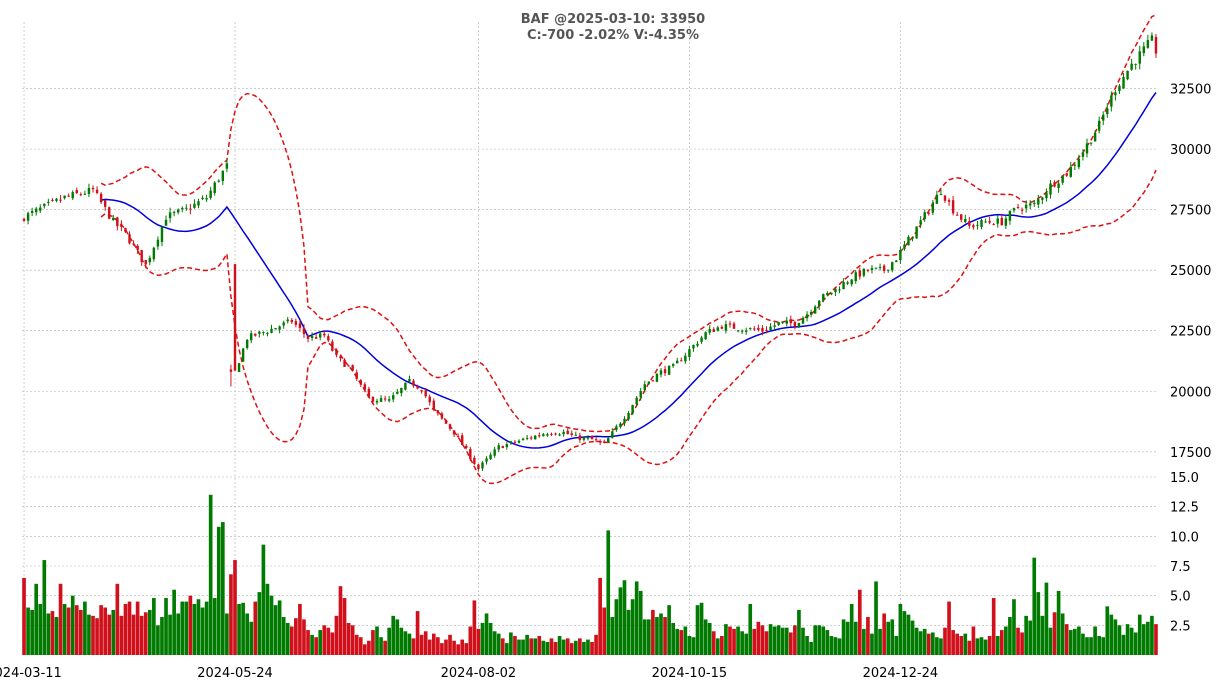 This screenshot has width=1226, height=690. Describe the element at coordinates (1184, 478) in the screenshot. I see `volume-tick-label: 15.0` at that location.